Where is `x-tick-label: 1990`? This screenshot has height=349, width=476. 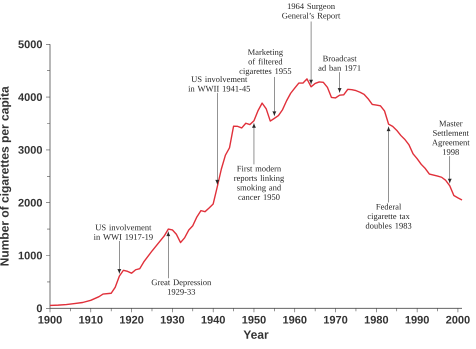 x-tick-label: 1990 is located at coordinates (417, 320).